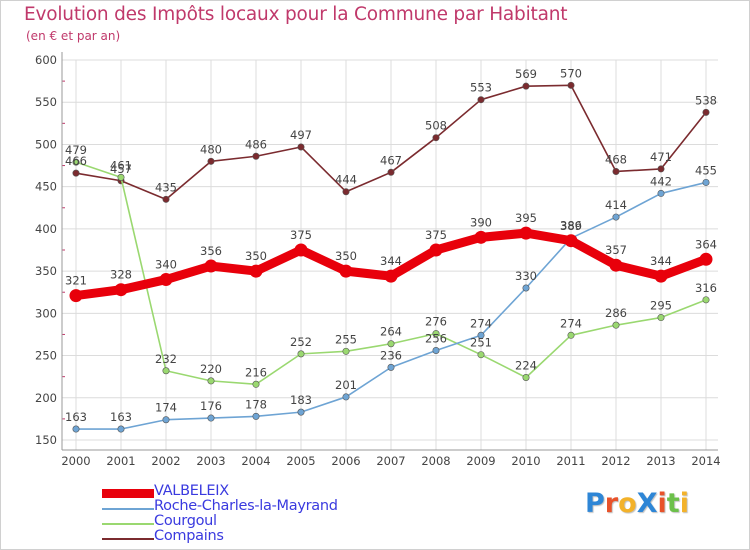 This screenshot has height=550, width=750. I want to click on y-tick-label: 450, so click(46, 187).